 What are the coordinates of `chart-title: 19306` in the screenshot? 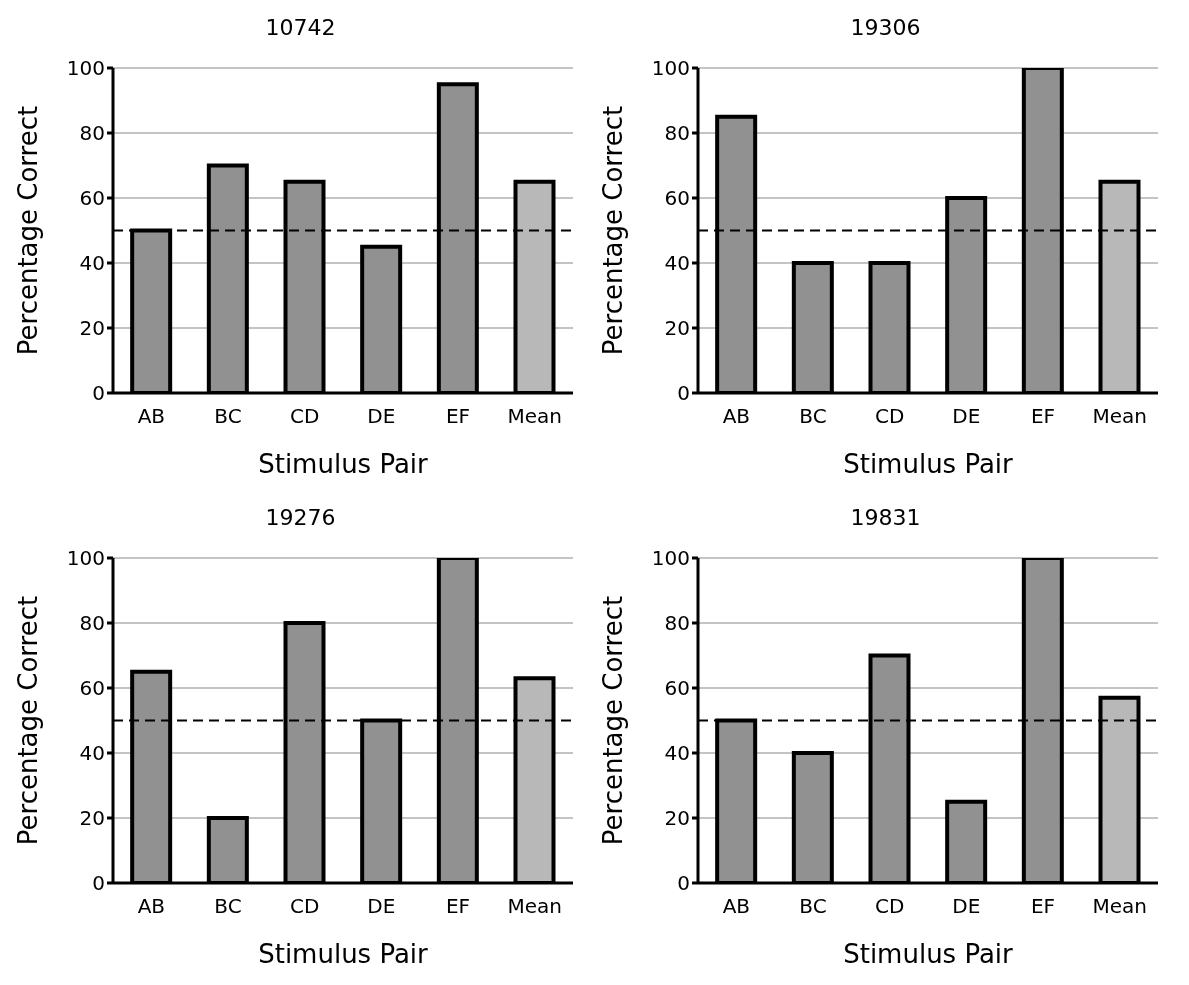 It's located at (885, 28).